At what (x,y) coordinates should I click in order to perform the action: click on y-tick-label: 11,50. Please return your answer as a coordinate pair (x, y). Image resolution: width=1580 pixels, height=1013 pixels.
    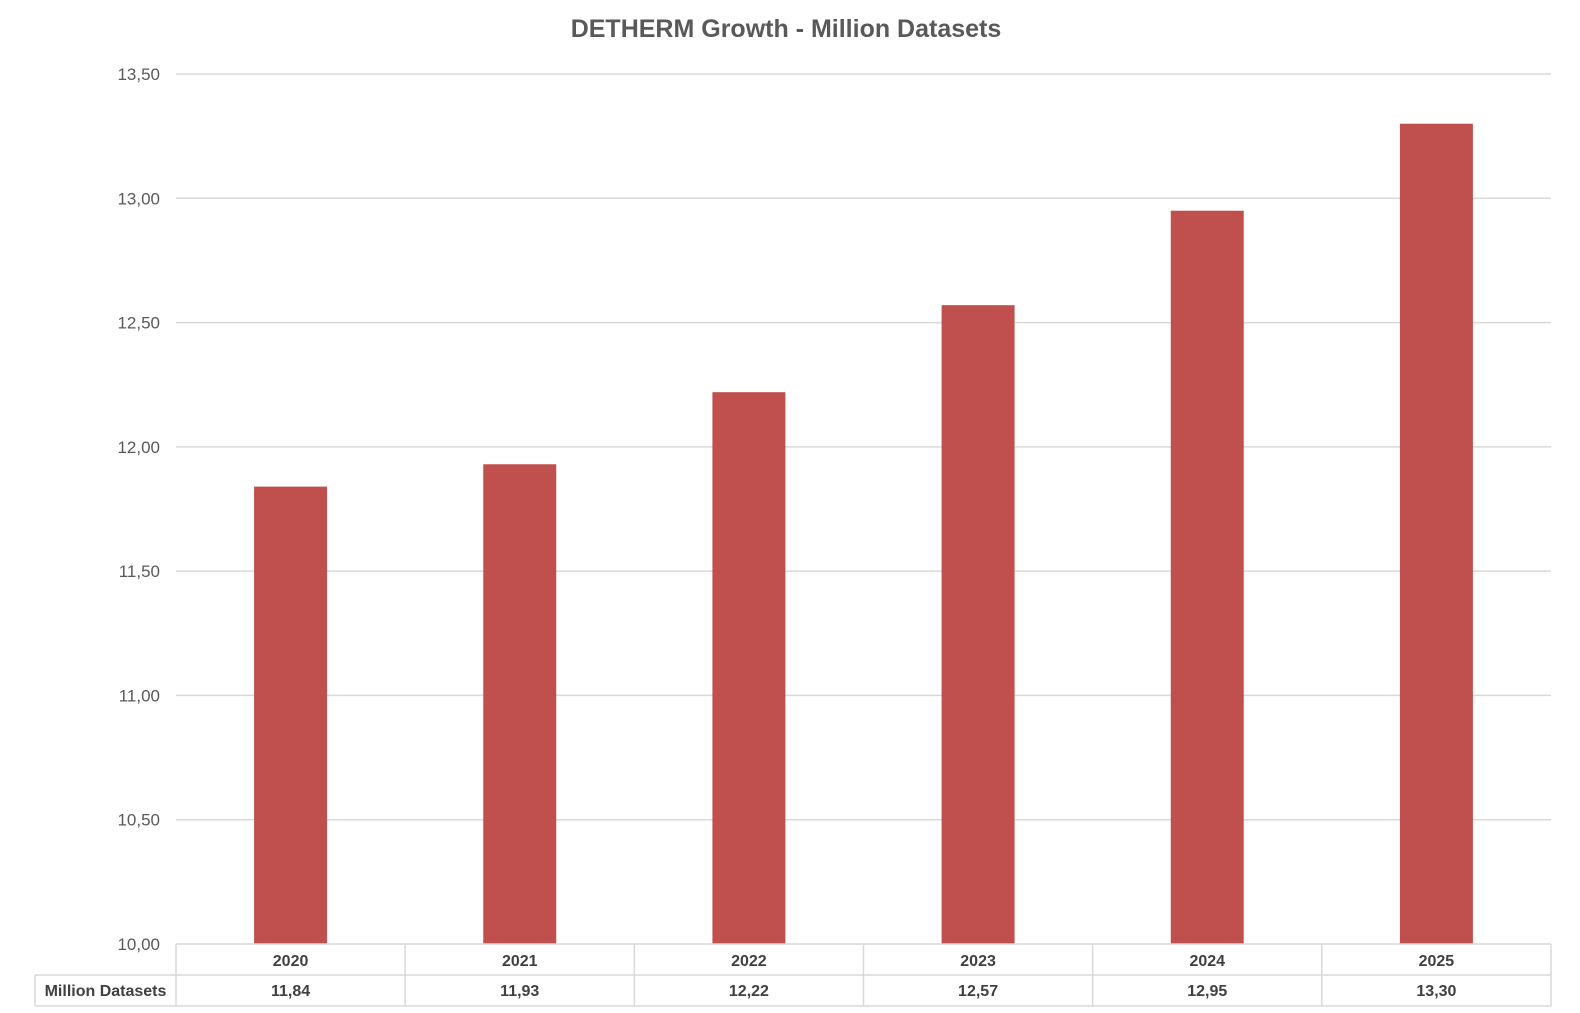
    Looking at the image, I should click on (139, 571).